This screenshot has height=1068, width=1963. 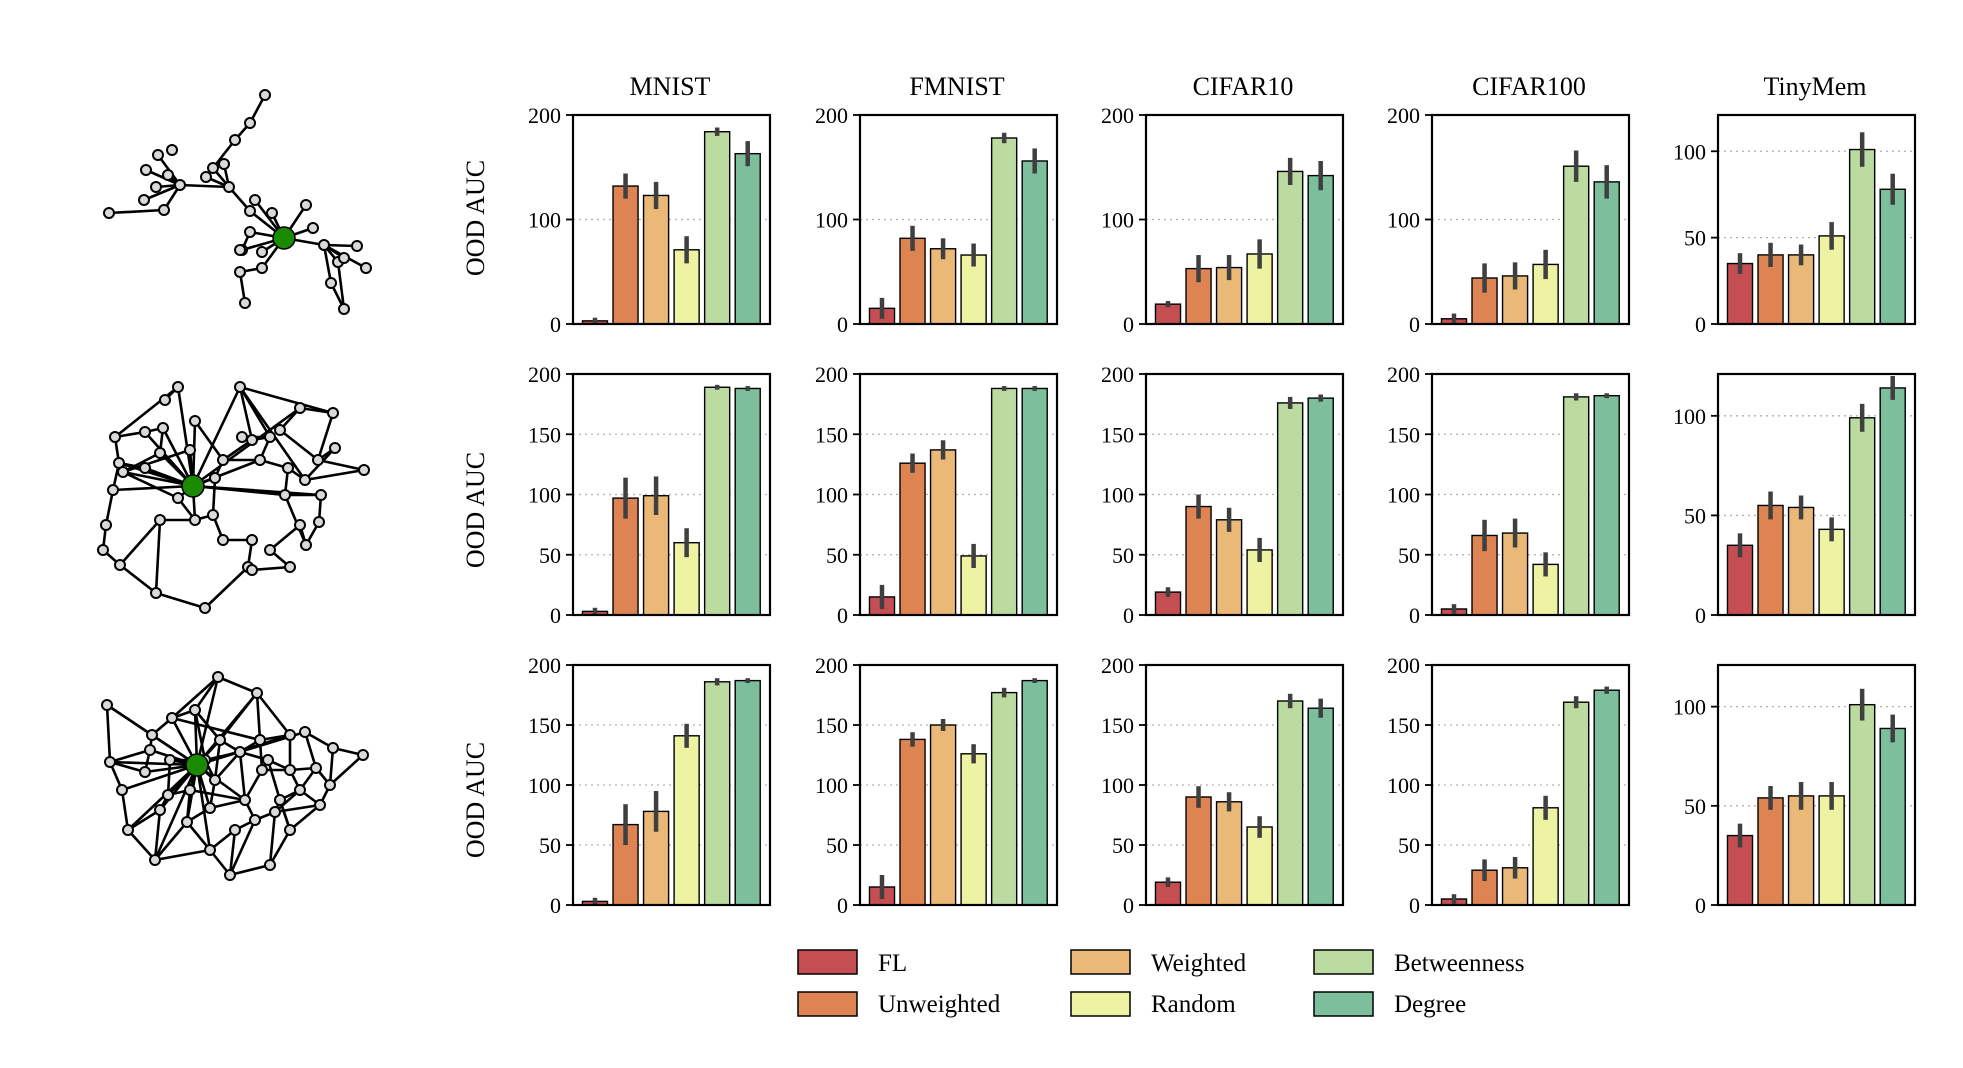 I want to click on panel-mnist-row-1: 0 100 200, so click(x=650, y=220).